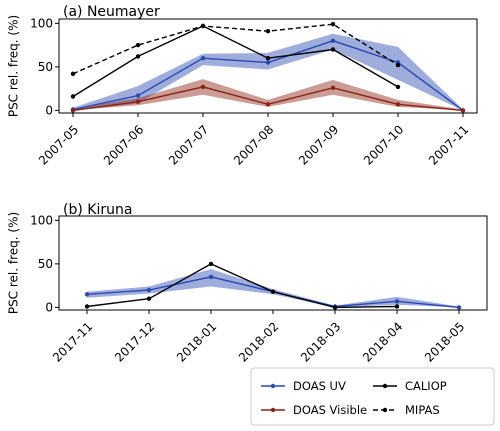 The width and height of the screenshot is (500, 431). What do you see at coordinates (426, 386) in the screenshot?
I see `legend-label-caliop: CALIOP` at bounding box center [426, 386].